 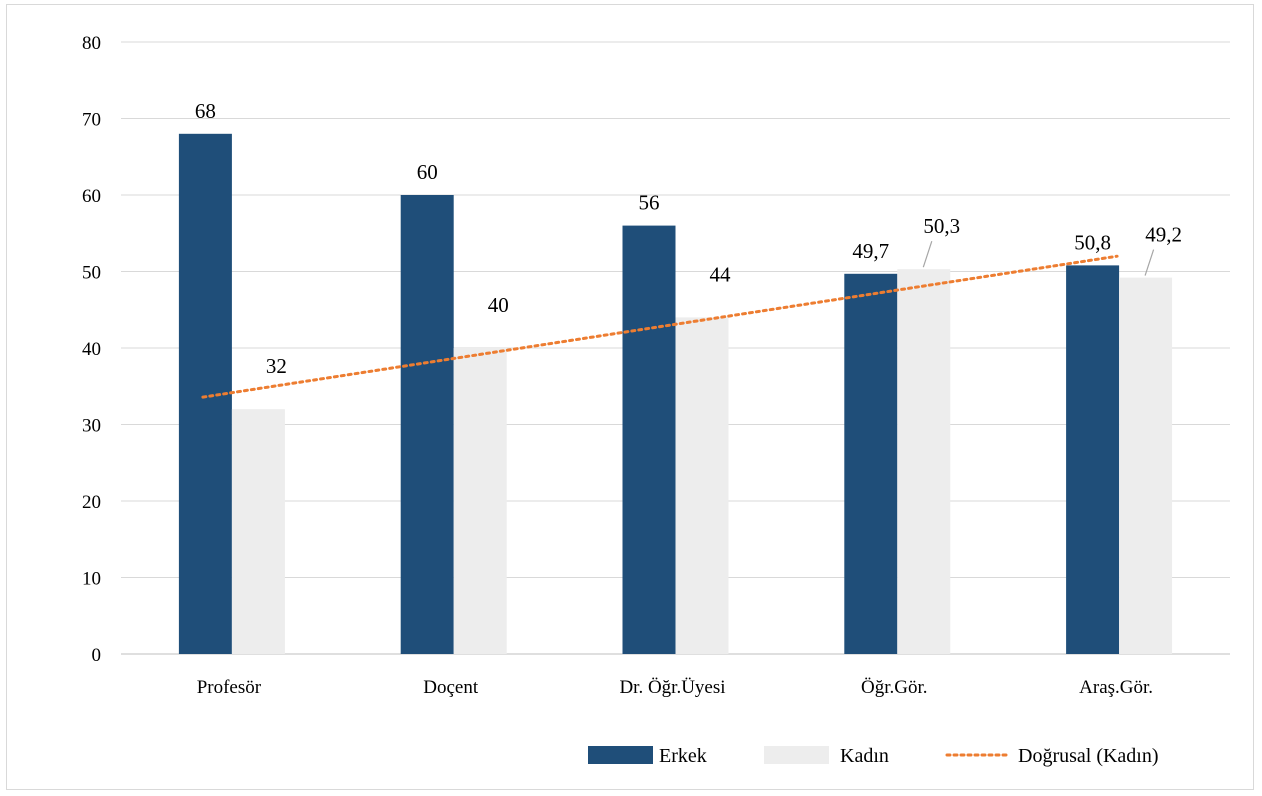 I want to click on data-label-kadin: 44, so click(x=721, y=274).